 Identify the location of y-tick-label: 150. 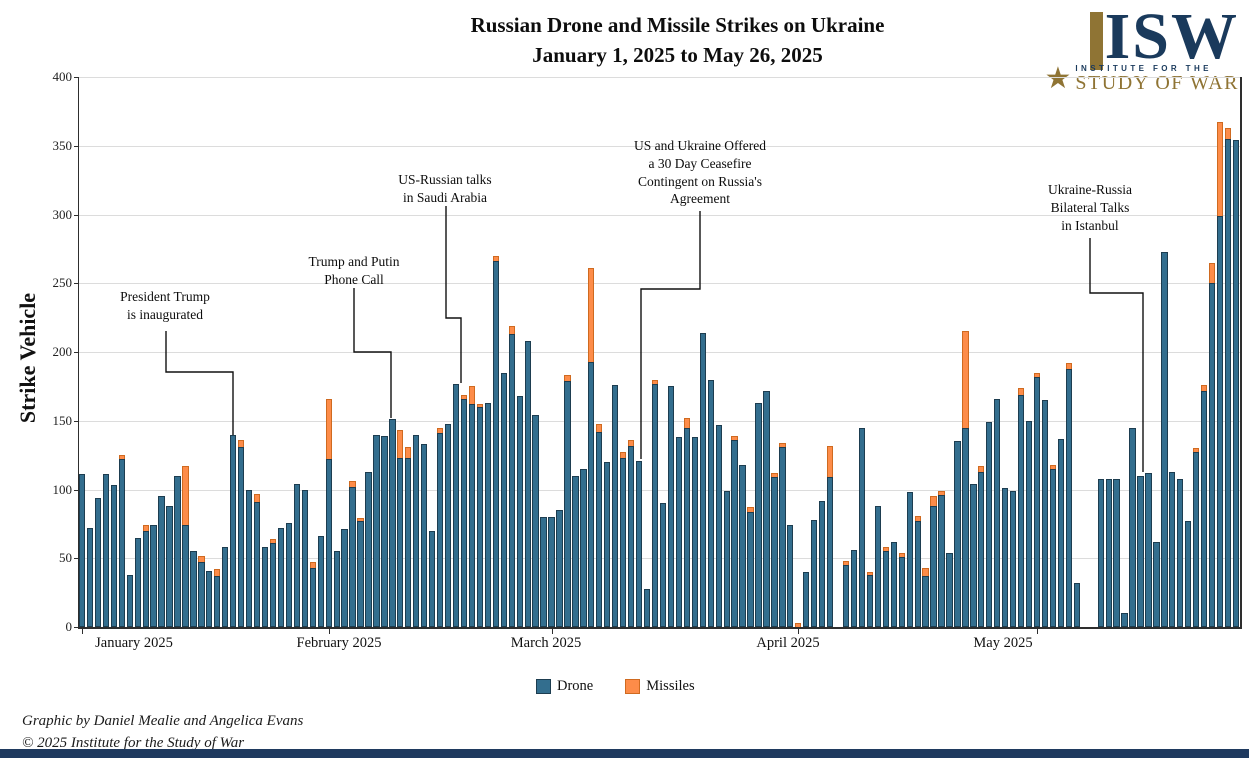
(62, 420).